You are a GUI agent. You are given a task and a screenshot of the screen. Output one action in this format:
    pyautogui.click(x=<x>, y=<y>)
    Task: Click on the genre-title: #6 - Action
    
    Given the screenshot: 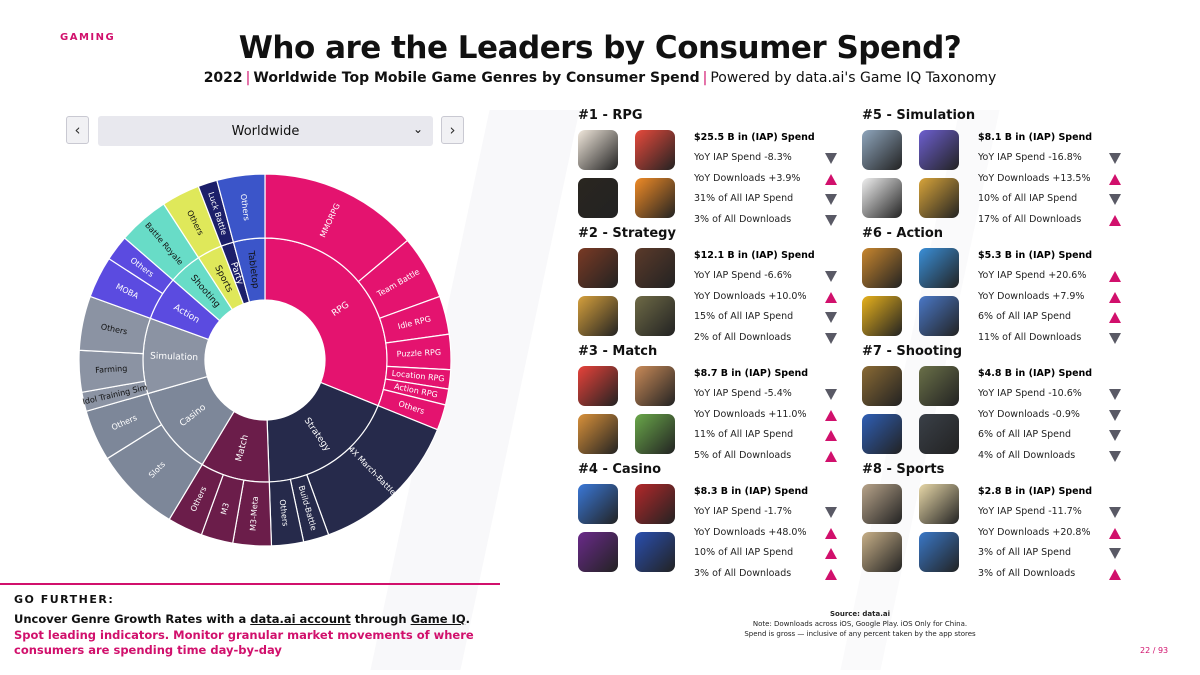 What is the action you would take?
    pyautogui.click(x=903, y=233)
    